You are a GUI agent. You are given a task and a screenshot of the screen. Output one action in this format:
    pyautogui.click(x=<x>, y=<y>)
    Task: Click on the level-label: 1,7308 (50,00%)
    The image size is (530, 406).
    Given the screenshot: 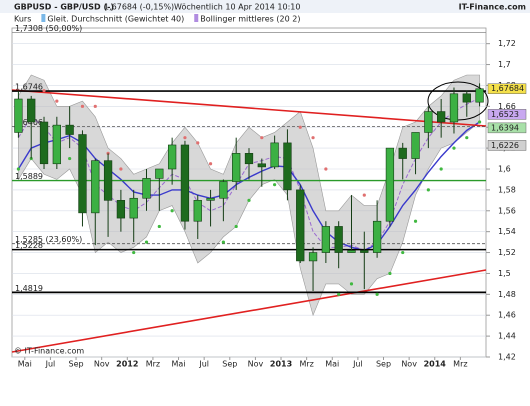 What is the action you would take?
    pyautogui.click(x=48, y=28)
    